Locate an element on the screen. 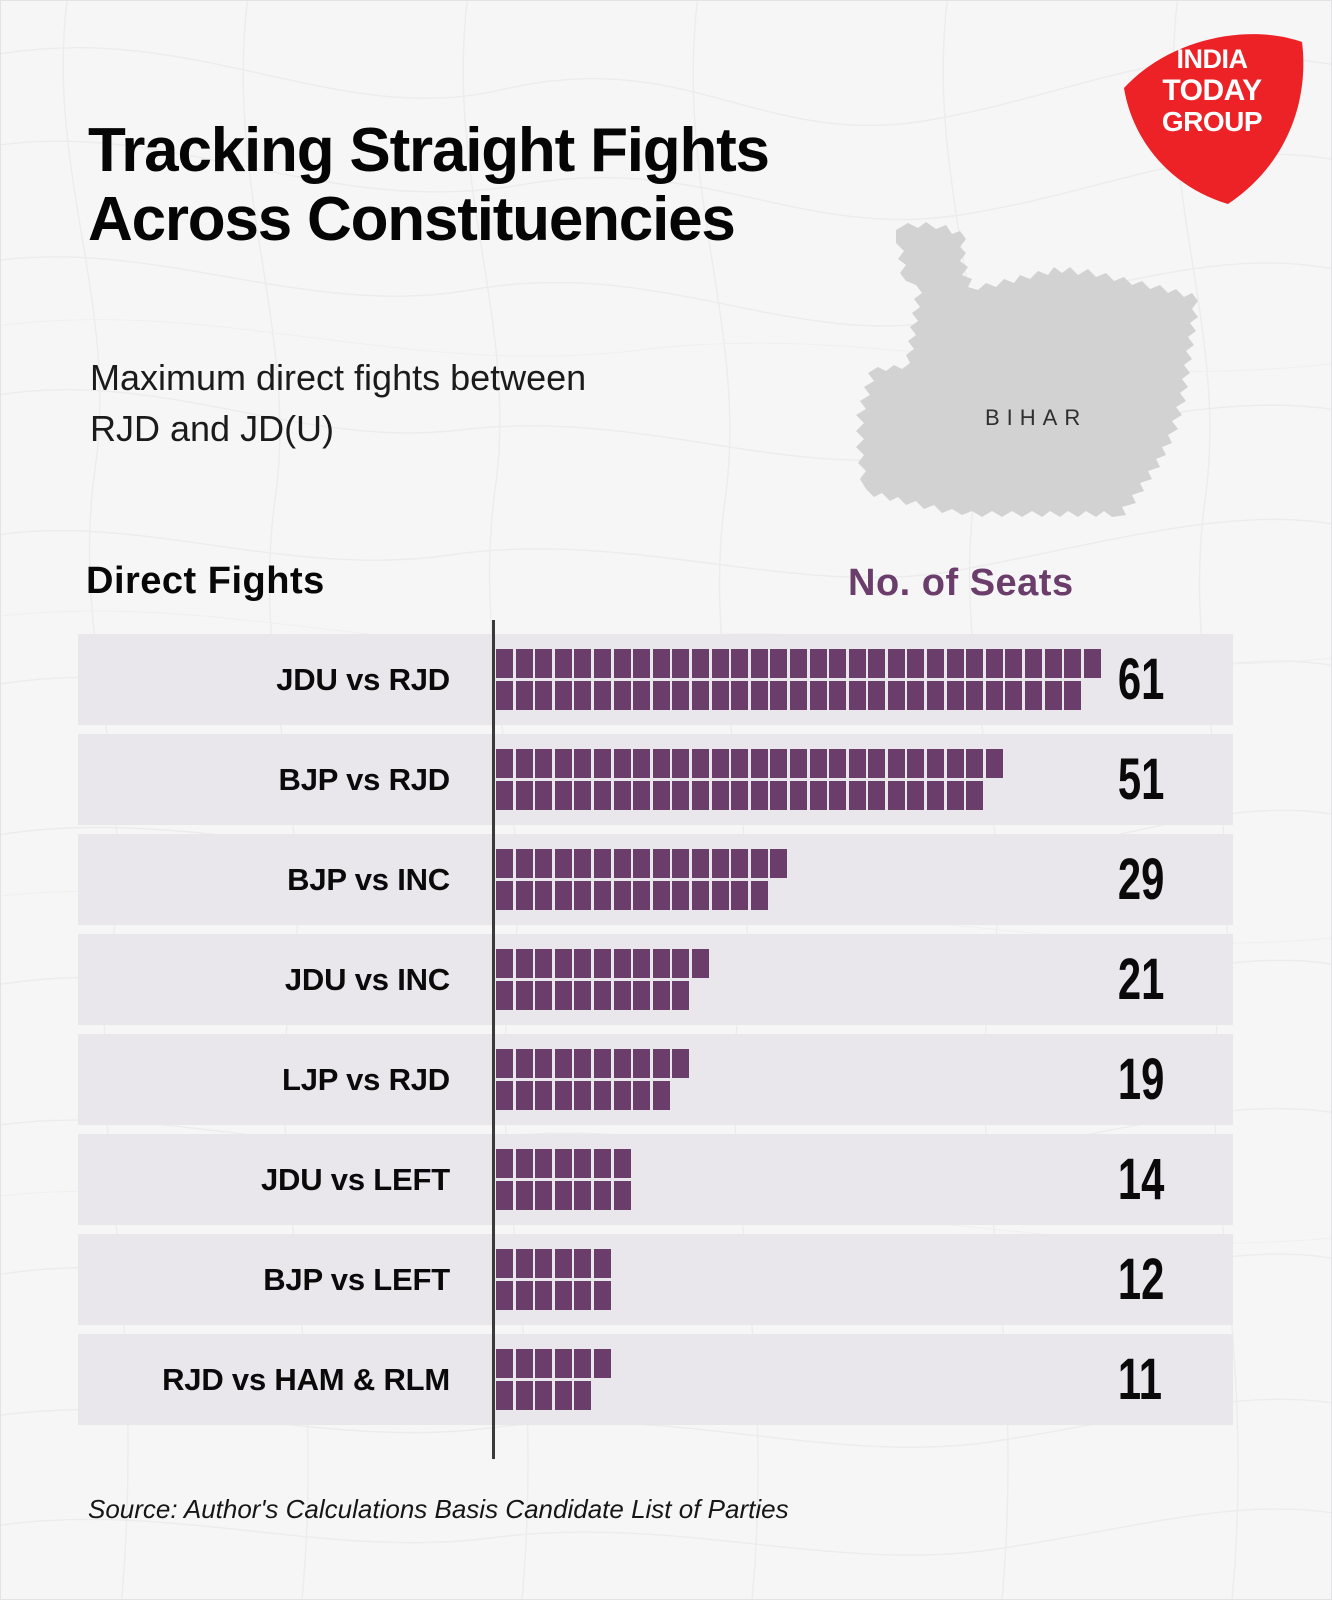 The width and height of the screenshot is (1332, 1600). row-label: LJP vs RJD is located at coordinates (365, 1079).